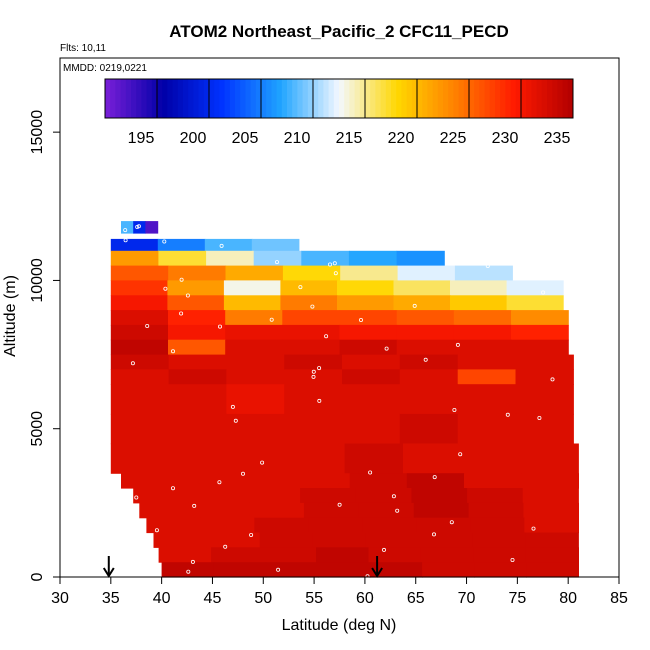  I want to click on x-tick-label: 40, so click(162, 598).